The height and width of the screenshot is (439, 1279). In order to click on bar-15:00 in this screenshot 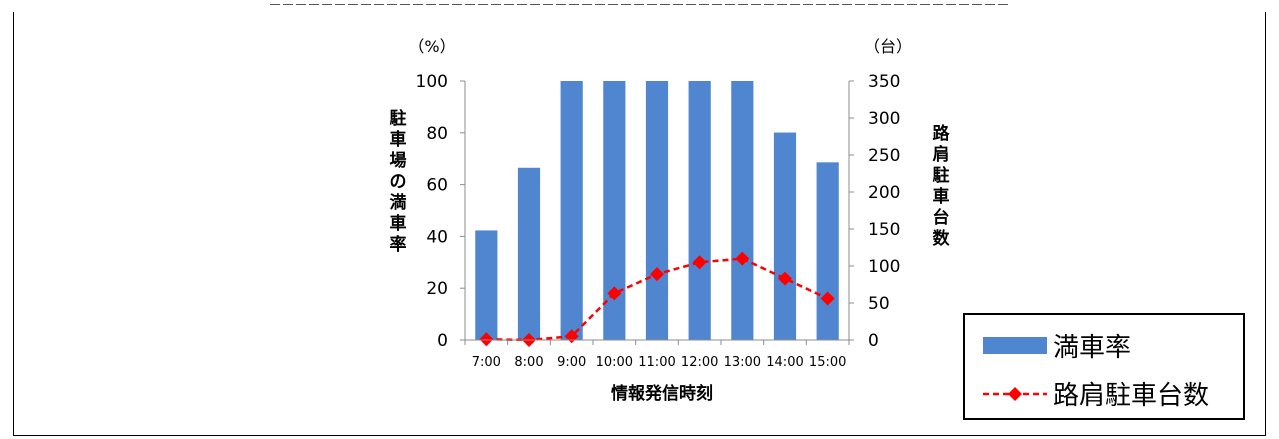, I will do `click(827, 251)`.